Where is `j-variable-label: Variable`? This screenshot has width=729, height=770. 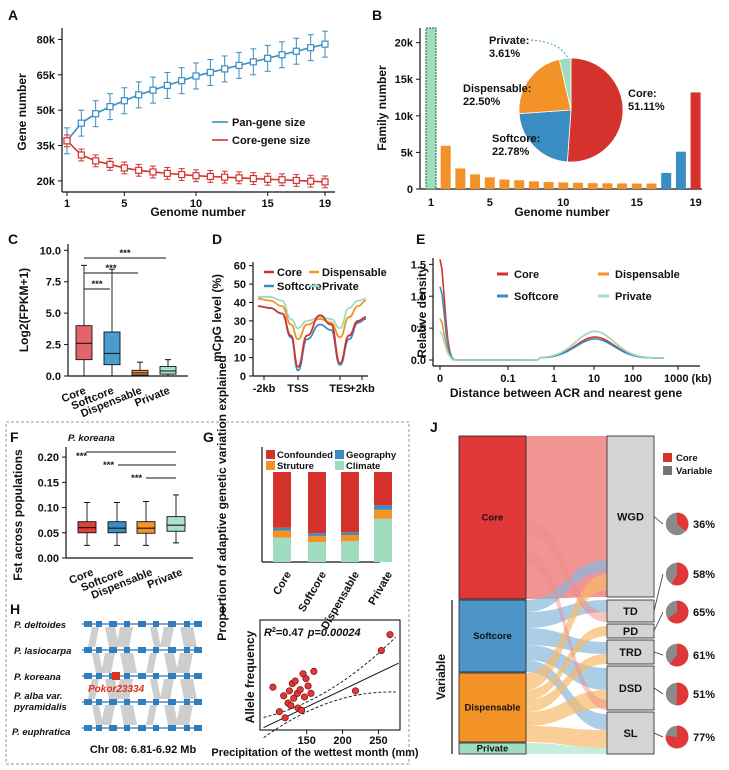 j-variable-label: Variable is located at coordinates (441, 677).